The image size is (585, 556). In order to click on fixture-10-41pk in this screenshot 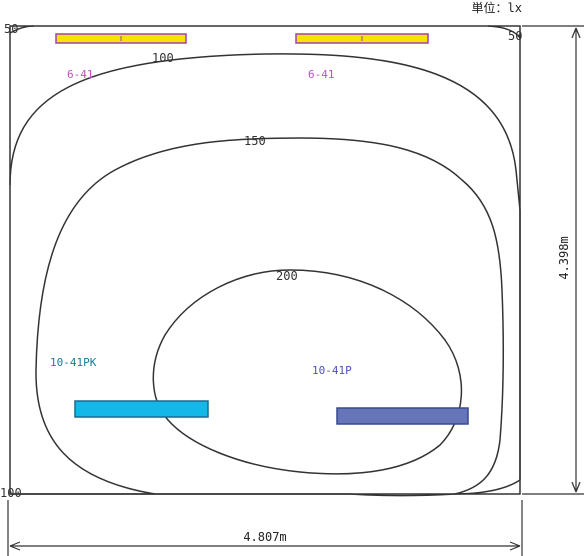, I will do `click(141, 409)`.